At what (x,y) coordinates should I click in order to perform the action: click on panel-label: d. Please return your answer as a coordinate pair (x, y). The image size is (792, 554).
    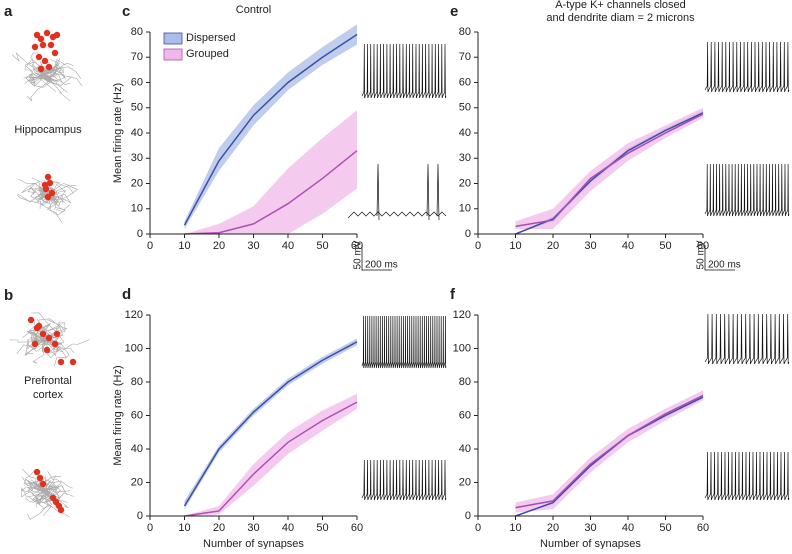
    Looking at the image, I should click on (126, 294).